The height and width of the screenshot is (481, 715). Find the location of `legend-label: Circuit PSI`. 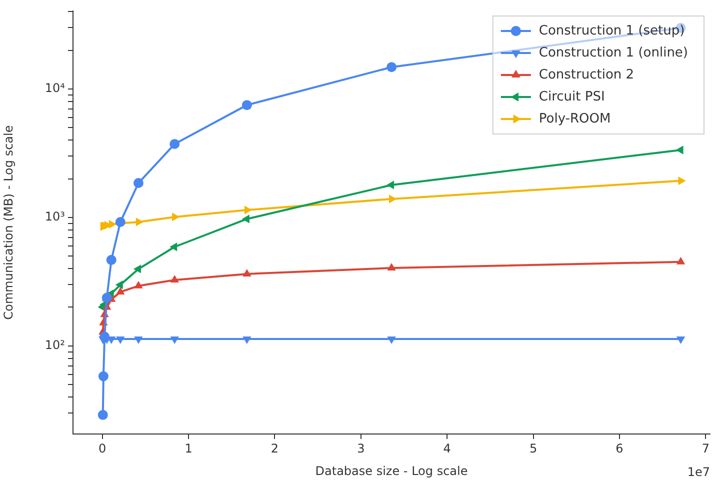

legend-label: Circuit PSI is located at coordinates (571, 96).